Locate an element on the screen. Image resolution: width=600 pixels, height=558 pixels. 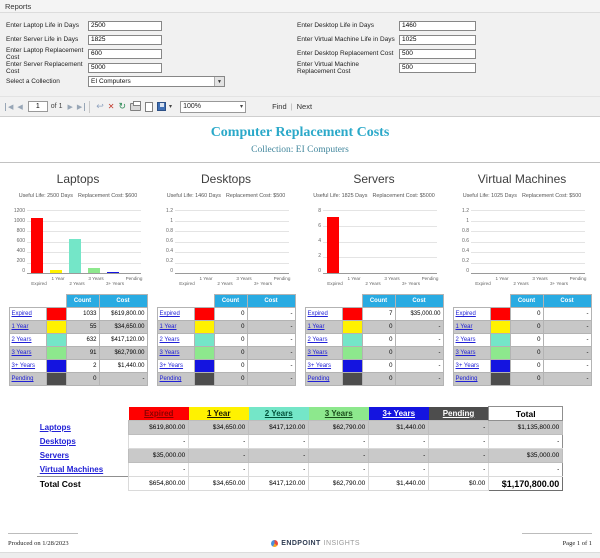
stop-icon: ✕ is located at coordinates (111, 106).